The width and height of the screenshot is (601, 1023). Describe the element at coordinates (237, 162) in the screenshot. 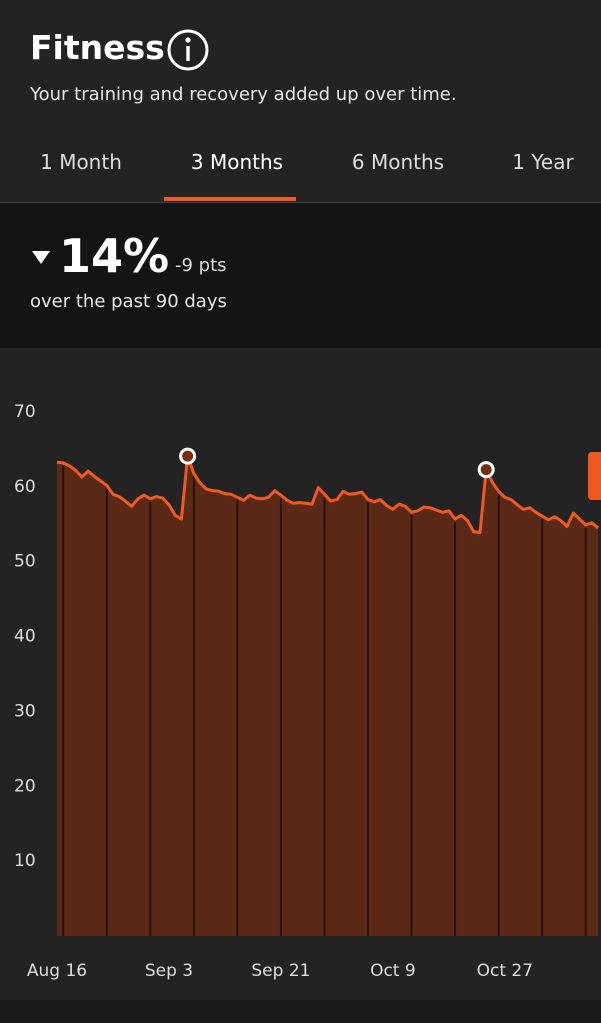

I see `tab: 3 Months` at that location.